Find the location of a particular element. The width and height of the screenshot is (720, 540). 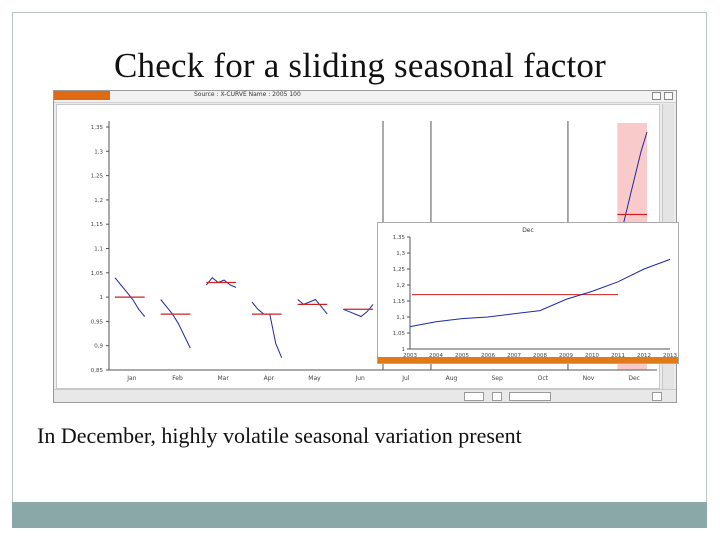

inset-x-tick-label: 2005 is located at coordinates (462, 356).